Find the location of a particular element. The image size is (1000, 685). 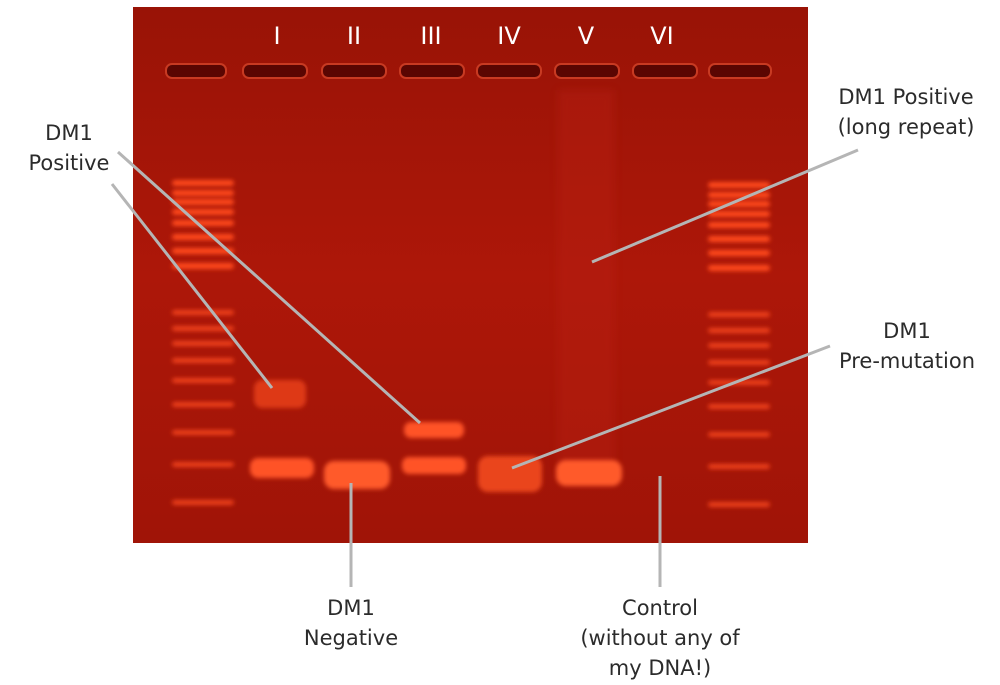

lane-ii-band is located at coordinates (357, 475).